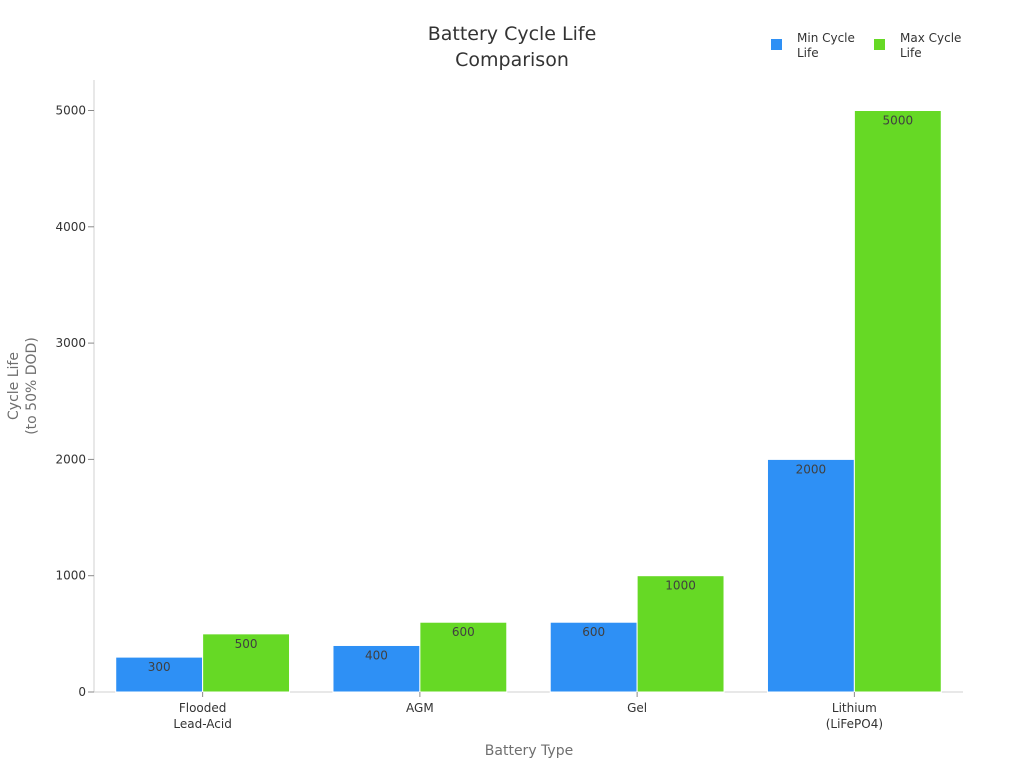 This screenshot has width=1024, height=768. Describe the element at coordinates (826, 38) in the screenshot. I see `legend-label: Min Cycle` at that location.